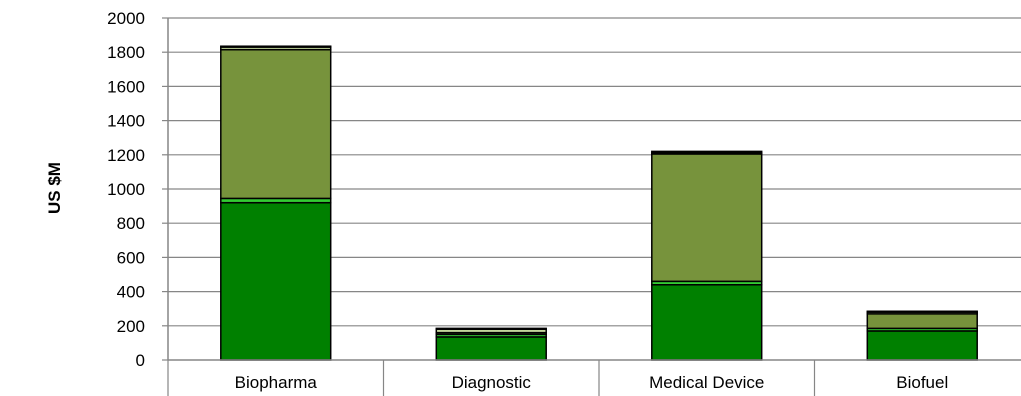  What do you see at coordinates (126, 121) in the screenshot?
I see `y-tick-label-1400: 1400` at bounding box center [126, 121].